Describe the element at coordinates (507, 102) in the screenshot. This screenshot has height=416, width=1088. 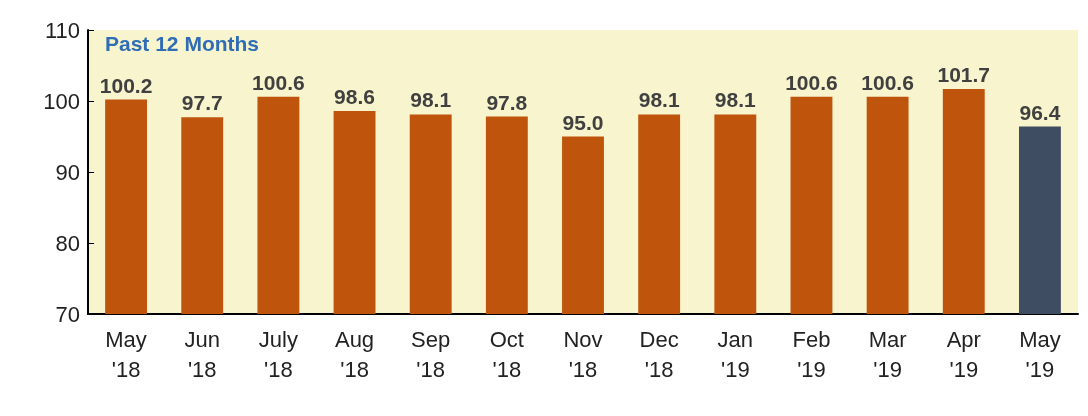
I see `data-label: 97.8` at that location.